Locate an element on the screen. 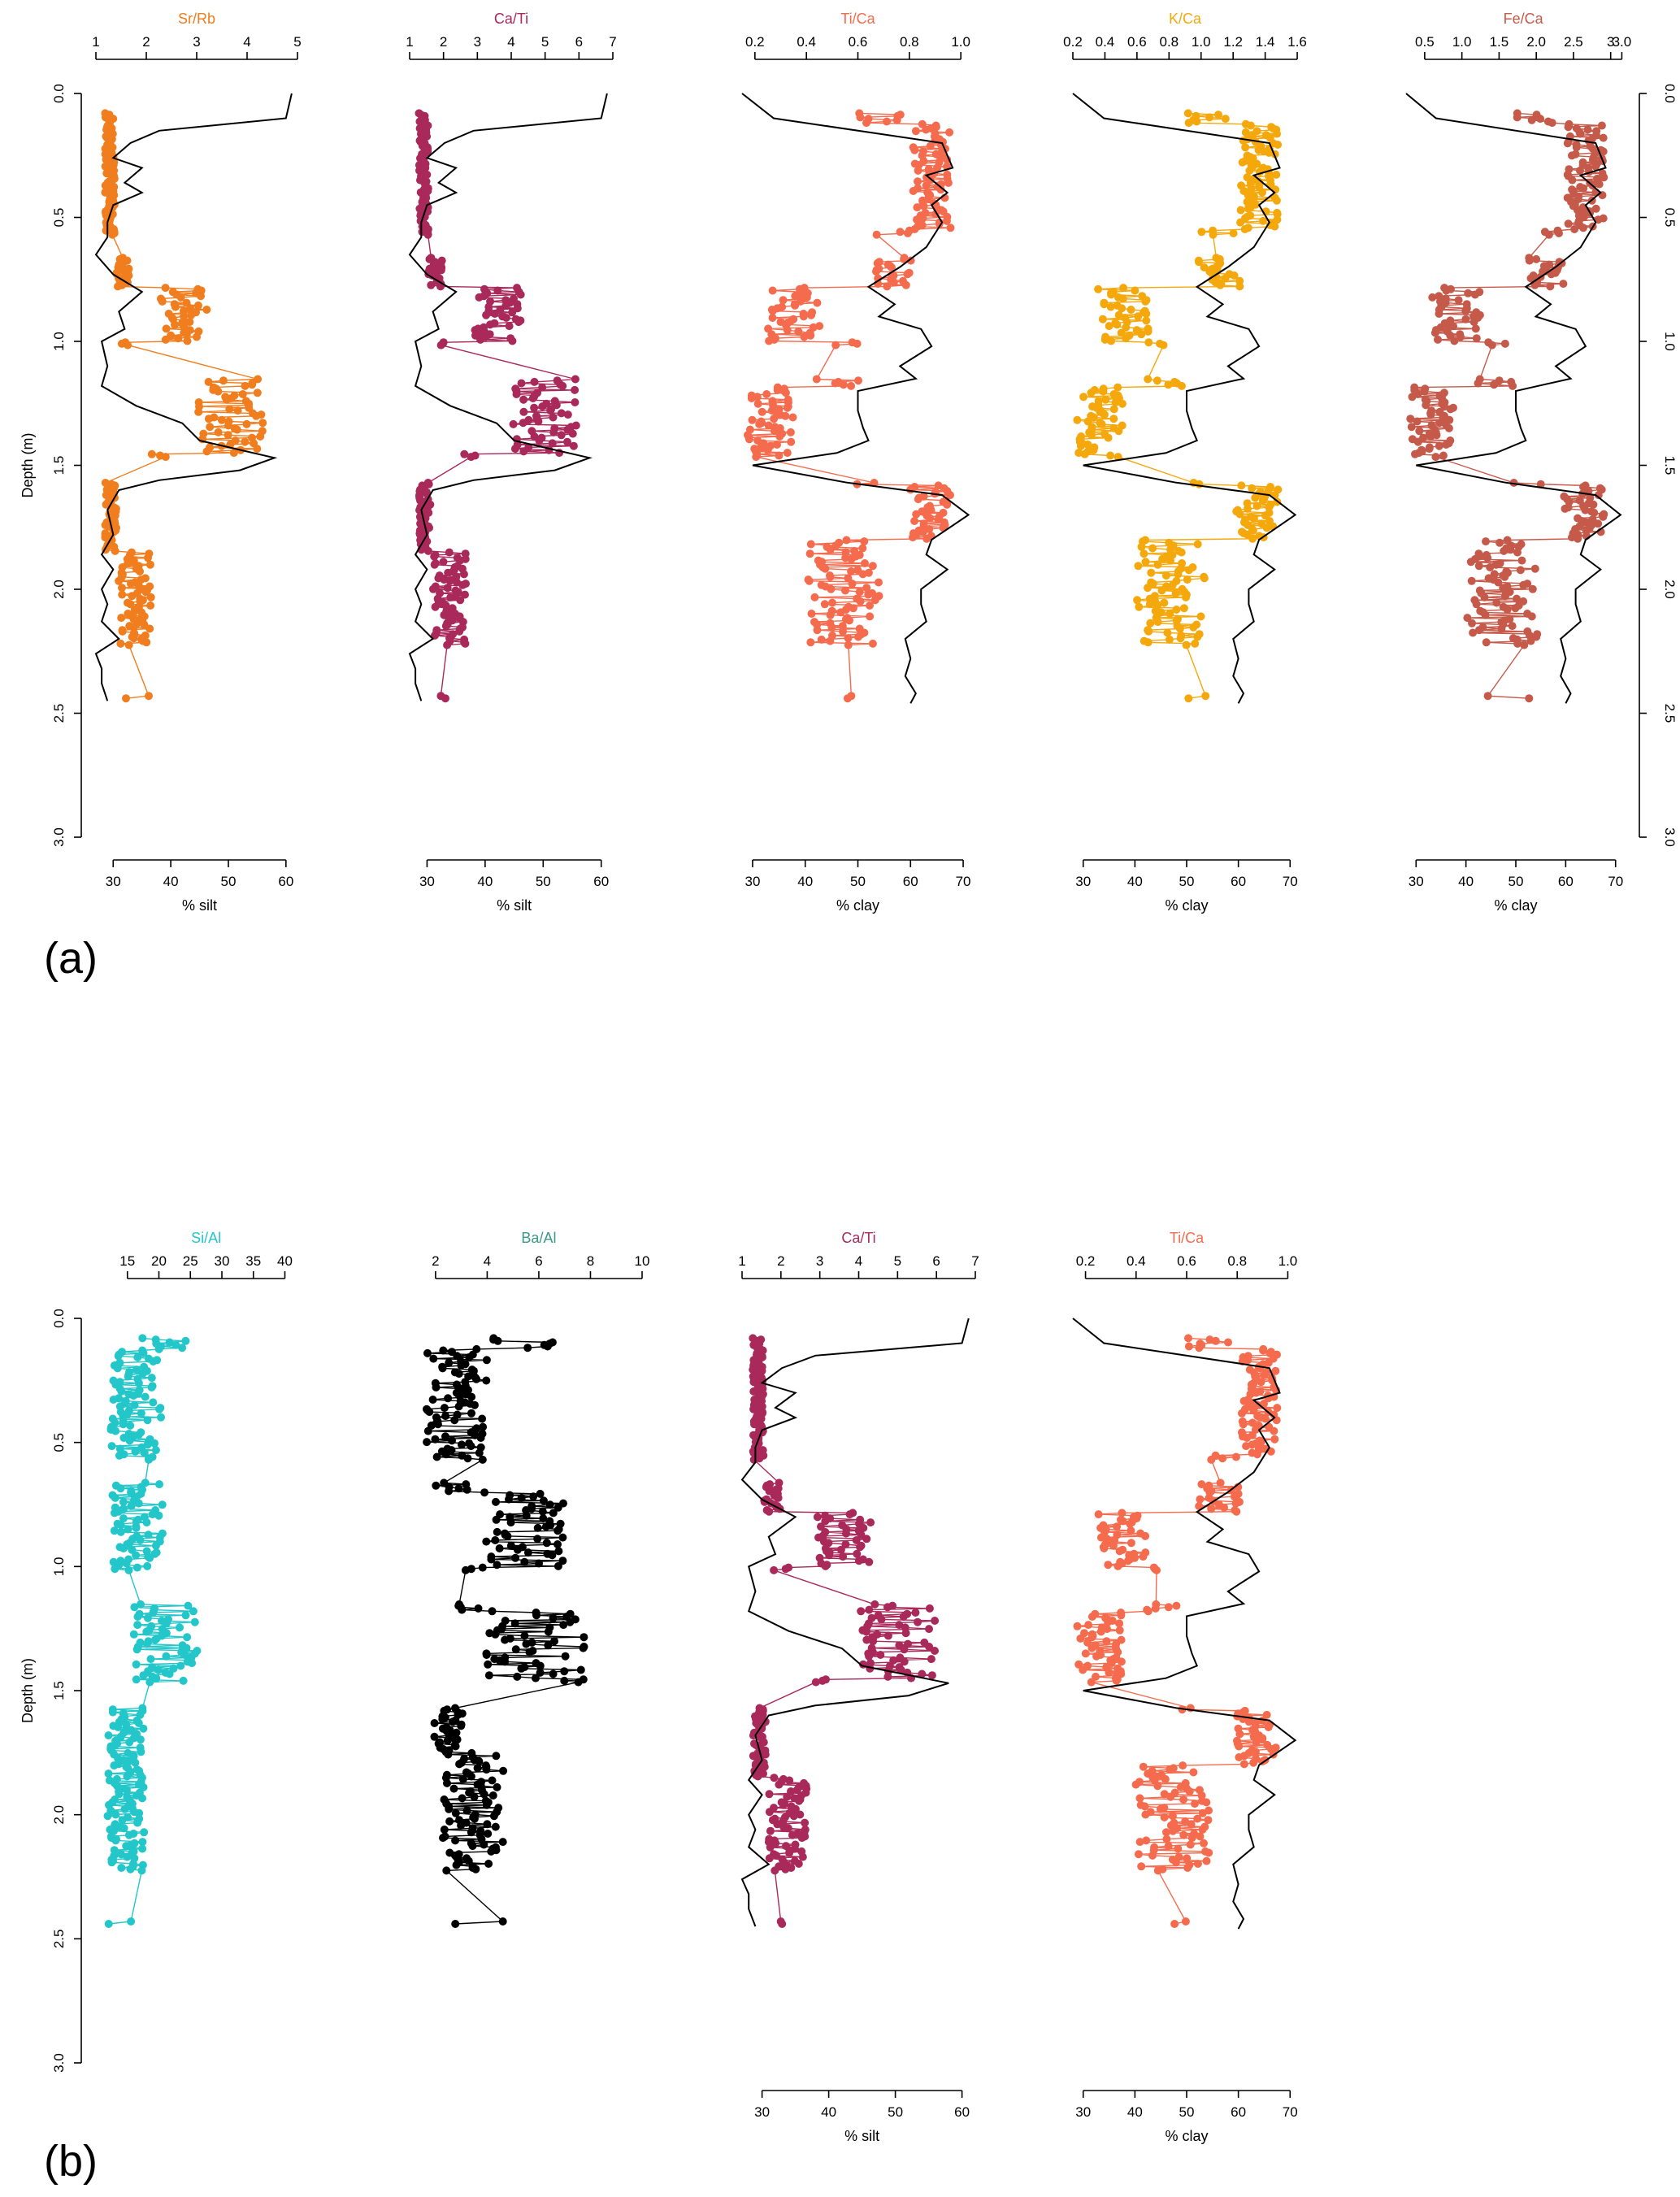  top-tick-label: 2 is located at coordinates (443, 42).